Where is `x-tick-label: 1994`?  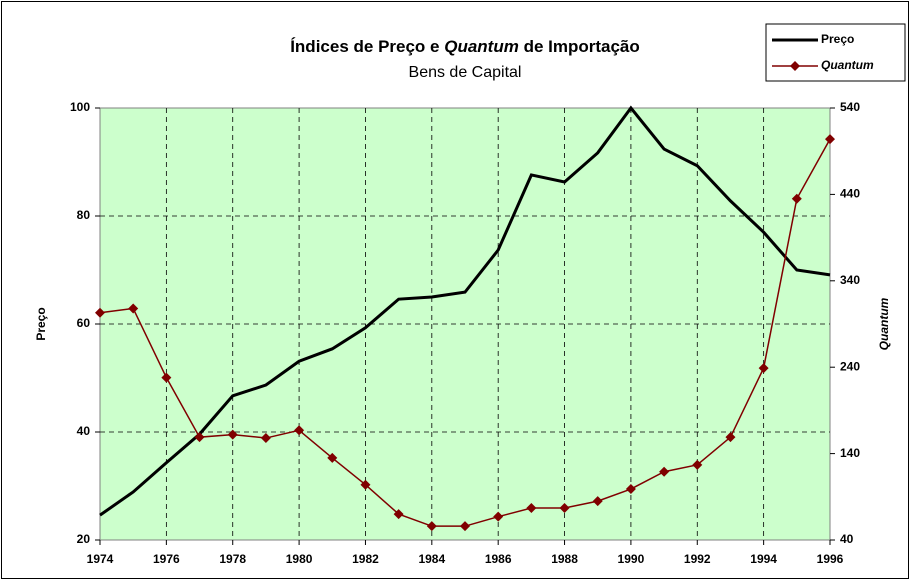 x-tick-label: 1994 is located at coordinates (763, 559).